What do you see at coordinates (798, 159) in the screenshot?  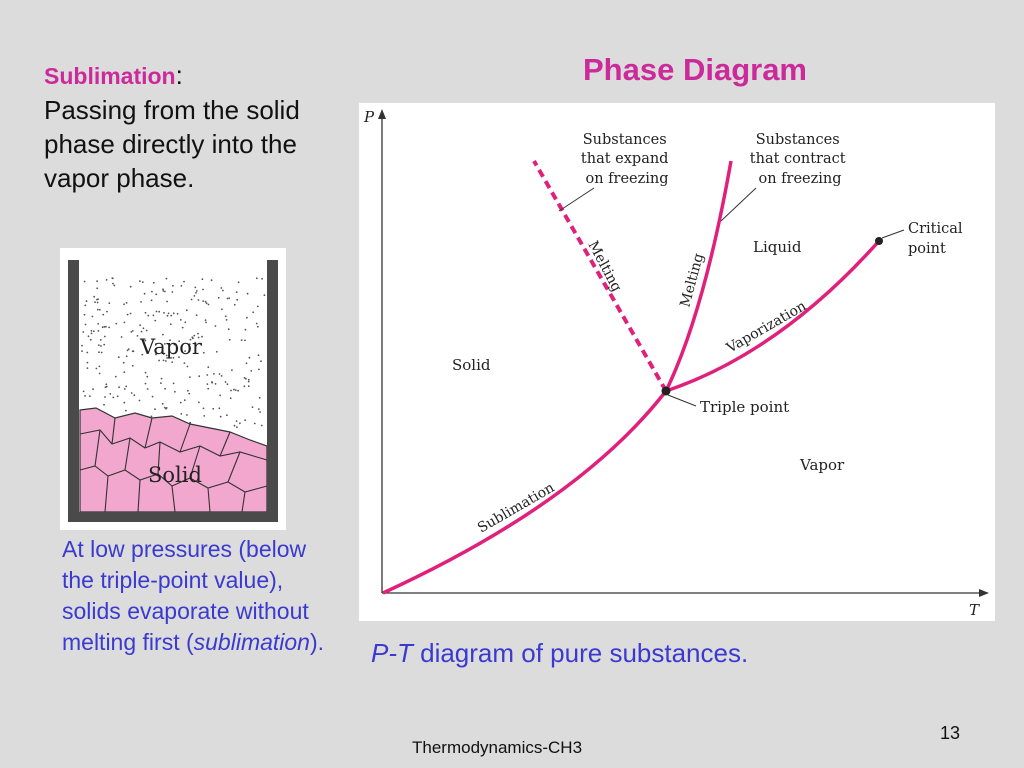 I see `note-contract-line-2: that contract` at bounding box center [798, 159].